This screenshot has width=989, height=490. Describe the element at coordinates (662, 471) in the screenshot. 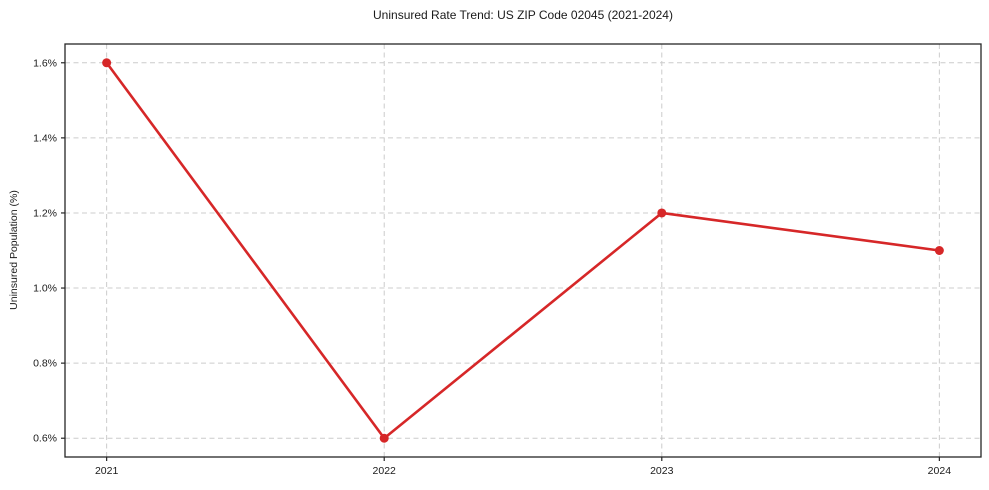

I see `x-tick-label: 2023` at that location.